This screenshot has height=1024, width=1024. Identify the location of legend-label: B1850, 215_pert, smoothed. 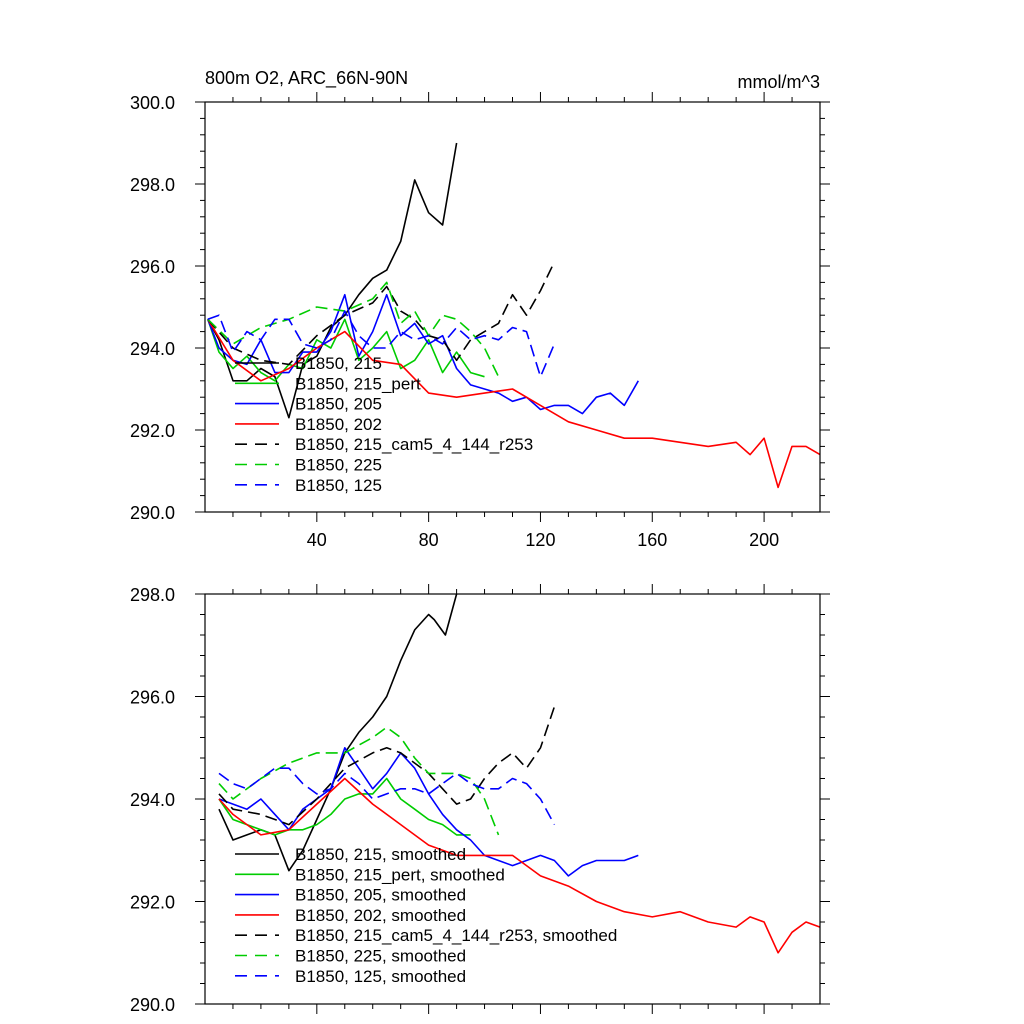
(400, 874).